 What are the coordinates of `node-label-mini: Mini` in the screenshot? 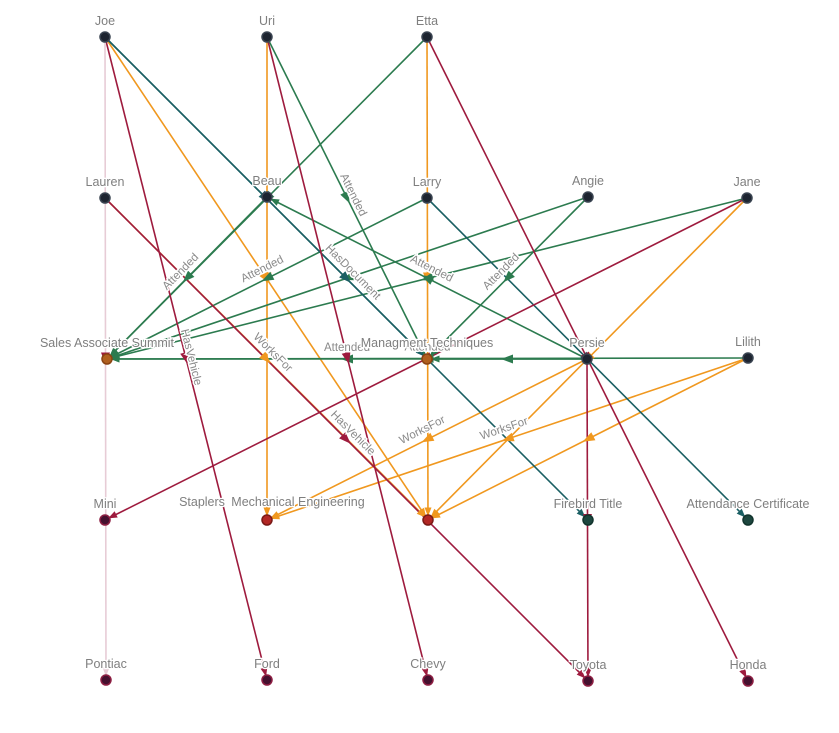 It's located at (105, 504).